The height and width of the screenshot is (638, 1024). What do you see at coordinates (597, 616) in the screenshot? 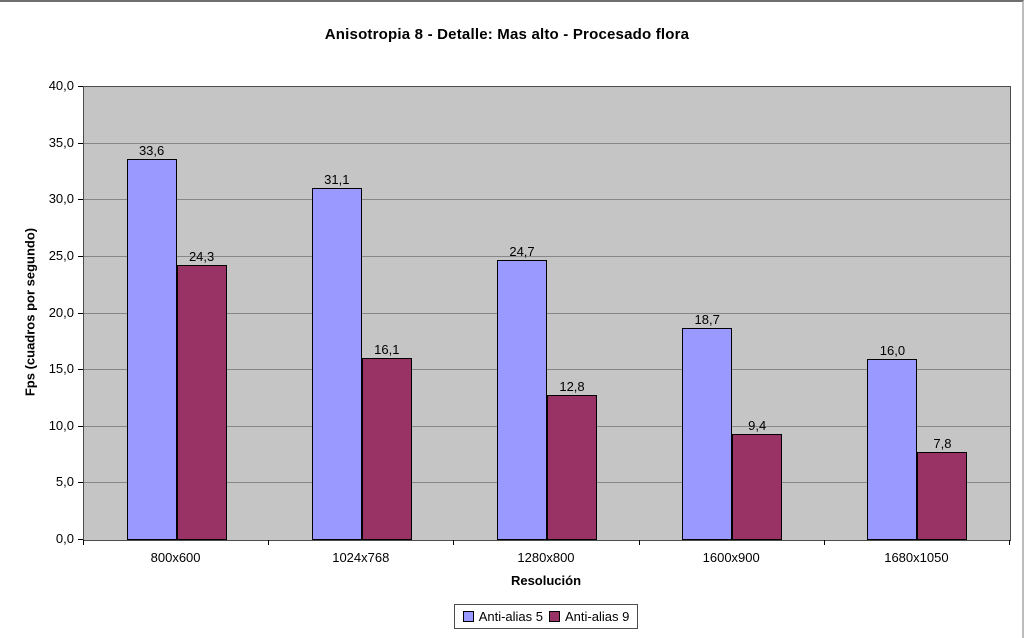
I see `legend-label: Anti-alias 9` at bounding box center [597, 616].